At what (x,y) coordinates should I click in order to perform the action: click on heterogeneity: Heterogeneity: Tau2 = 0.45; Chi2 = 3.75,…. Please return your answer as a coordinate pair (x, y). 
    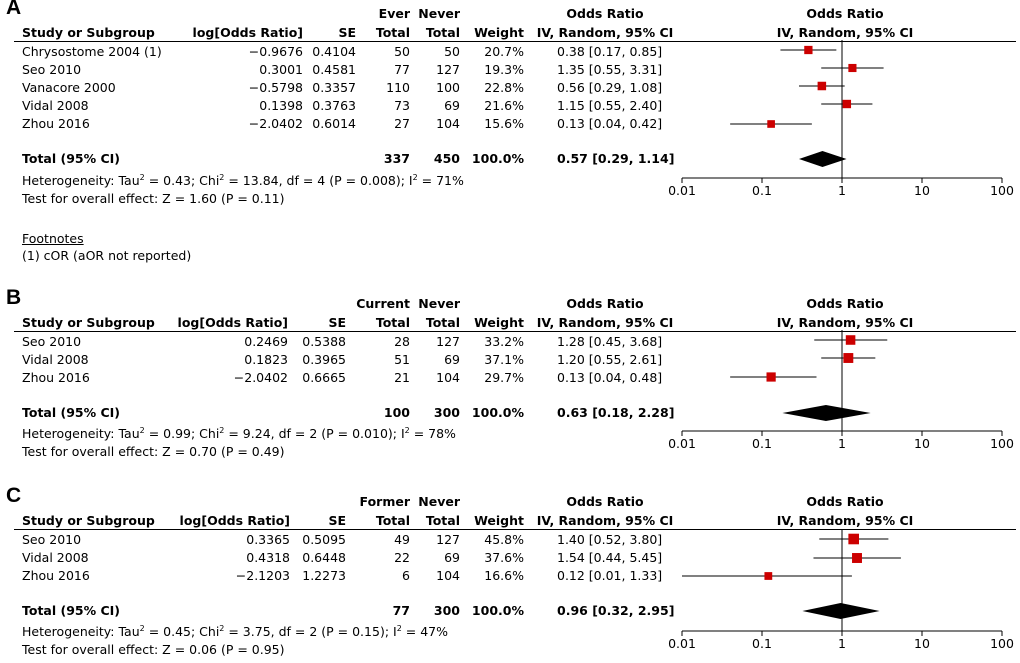
    Looking at the image, I should click on (235, 631).